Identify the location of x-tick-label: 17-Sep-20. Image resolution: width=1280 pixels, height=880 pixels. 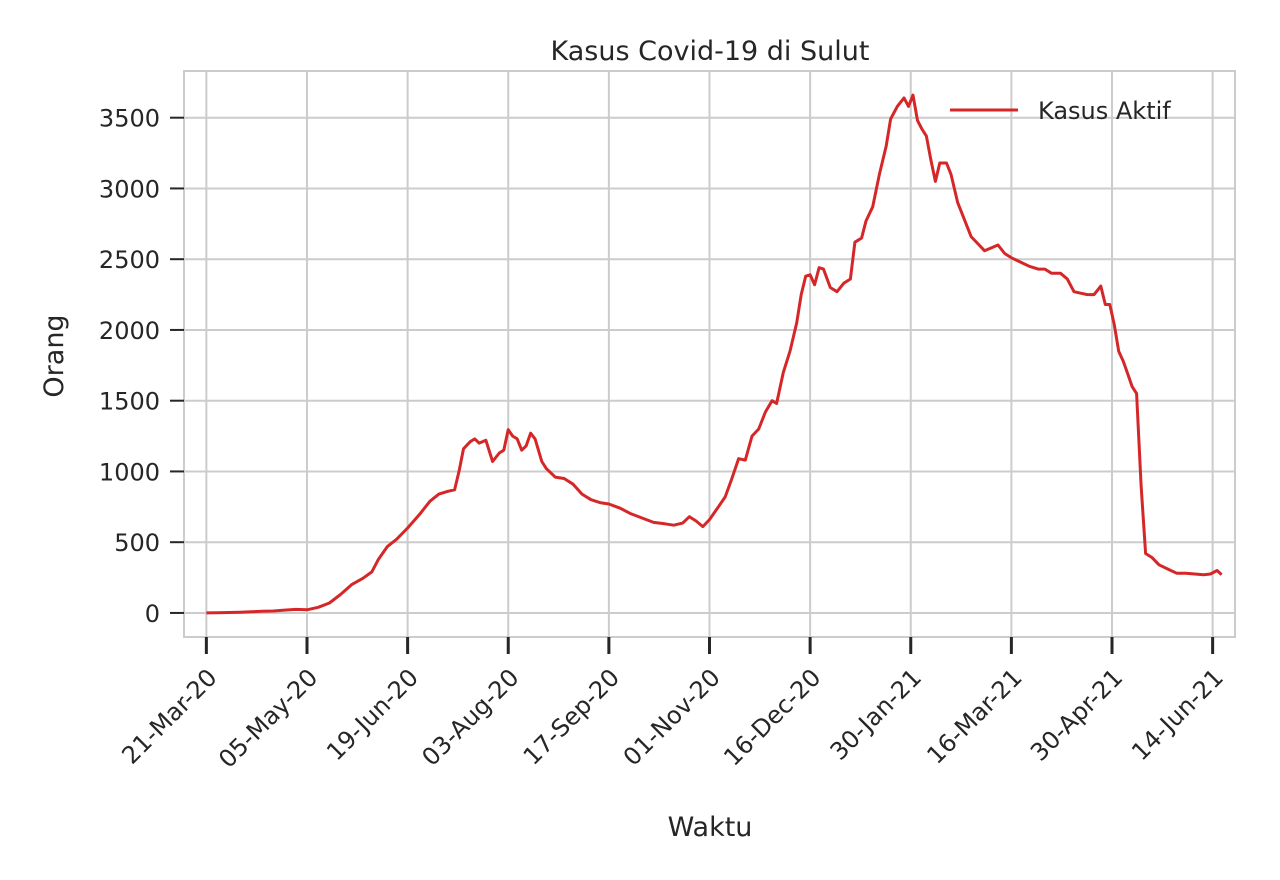
(571, 716).